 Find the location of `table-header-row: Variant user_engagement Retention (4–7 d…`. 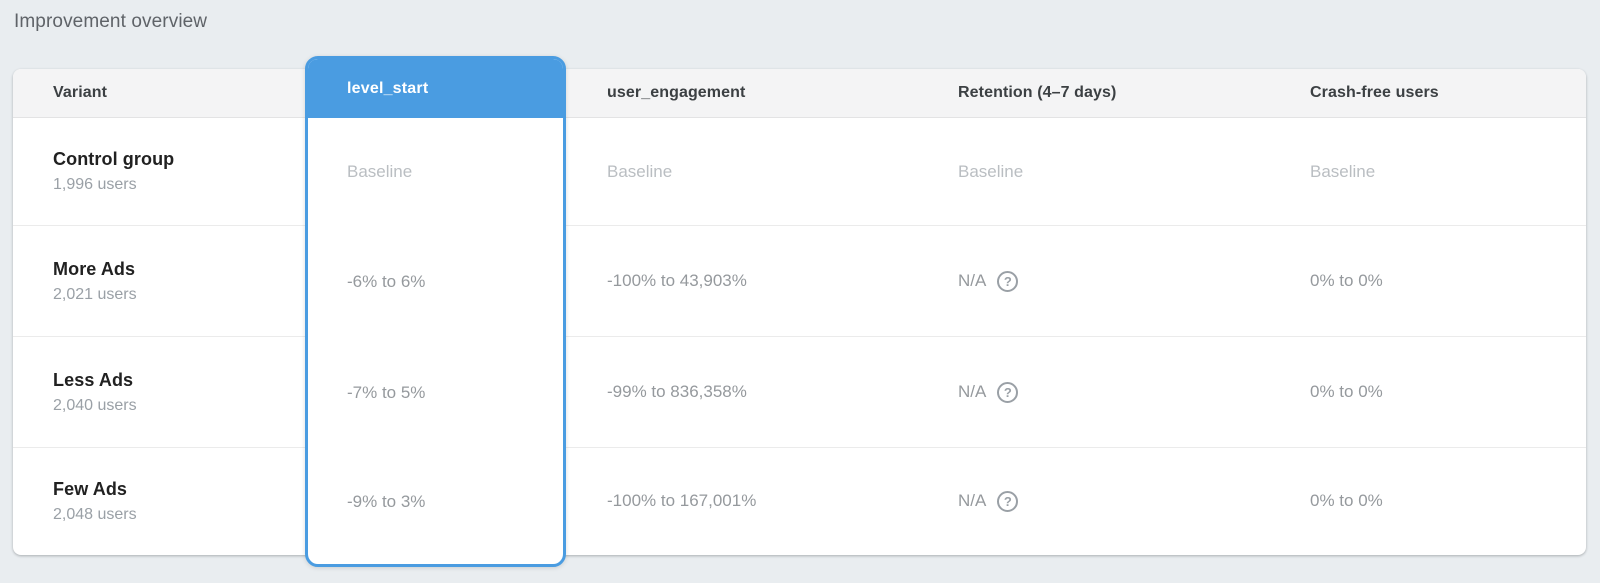

table-header-row: Variant user_engagement Retention (4–7 d… is located at coordinates (799, 93).